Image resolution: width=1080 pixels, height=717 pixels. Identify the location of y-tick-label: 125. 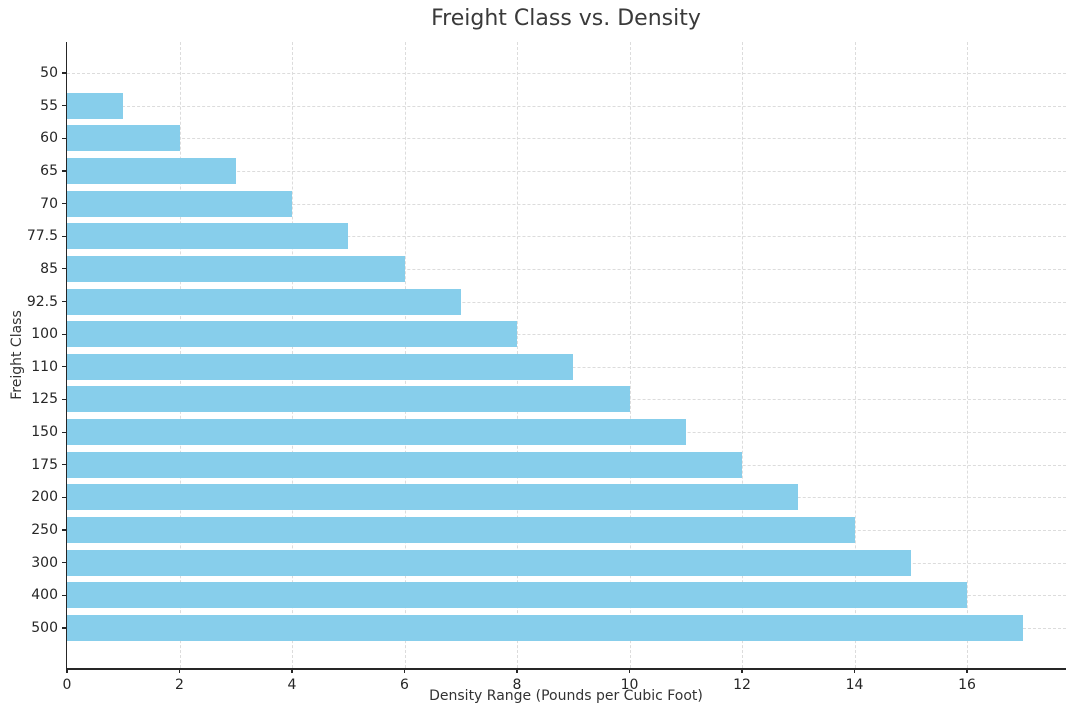
(44, 399).